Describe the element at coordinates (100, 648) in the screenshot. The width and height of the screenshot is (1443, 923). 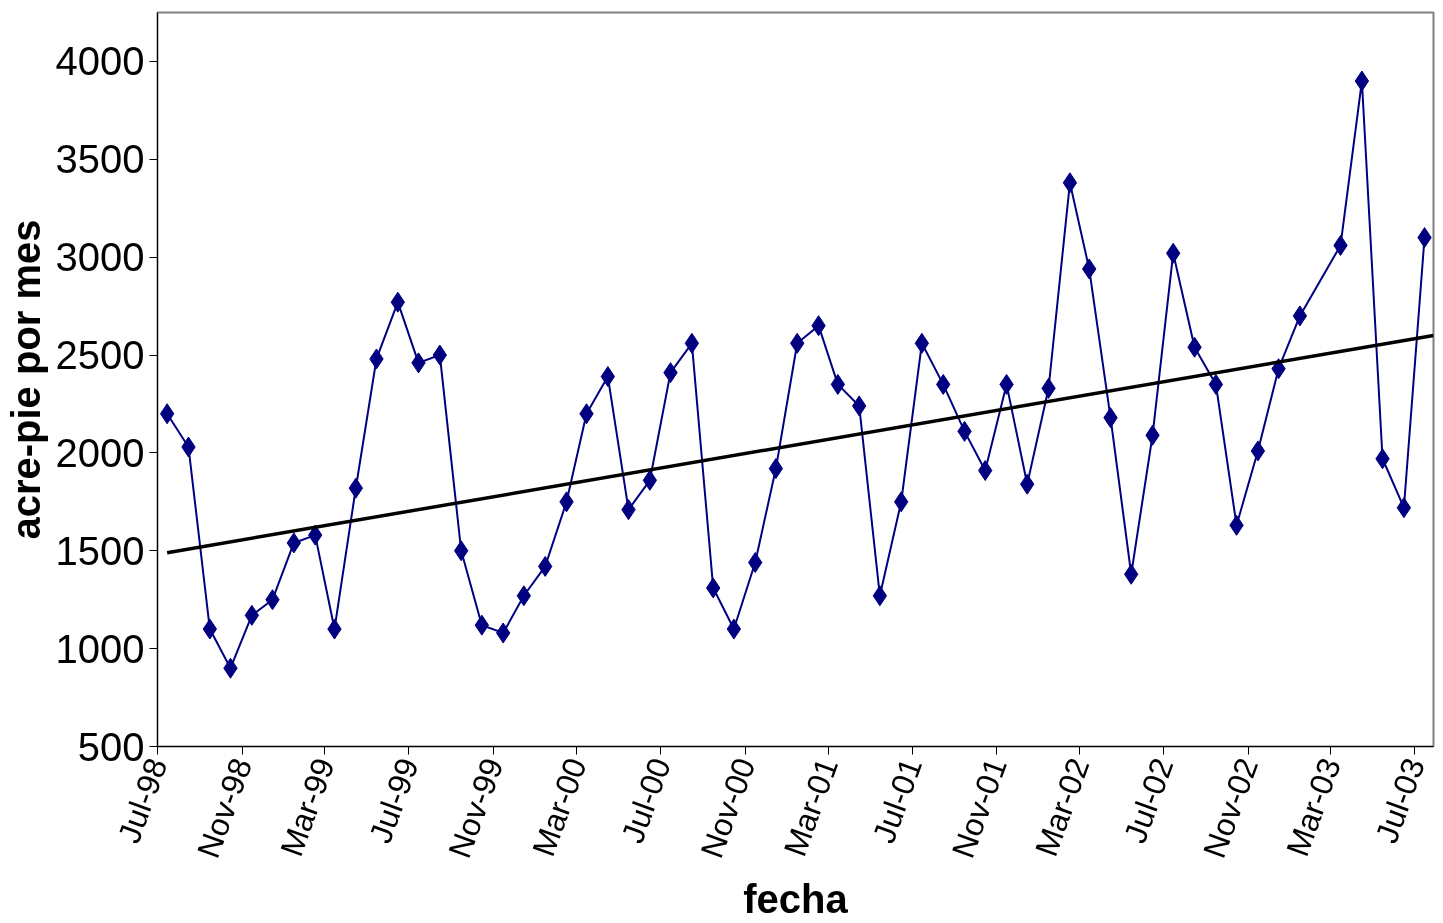
I see `y-tick-label: 1000` at that location.